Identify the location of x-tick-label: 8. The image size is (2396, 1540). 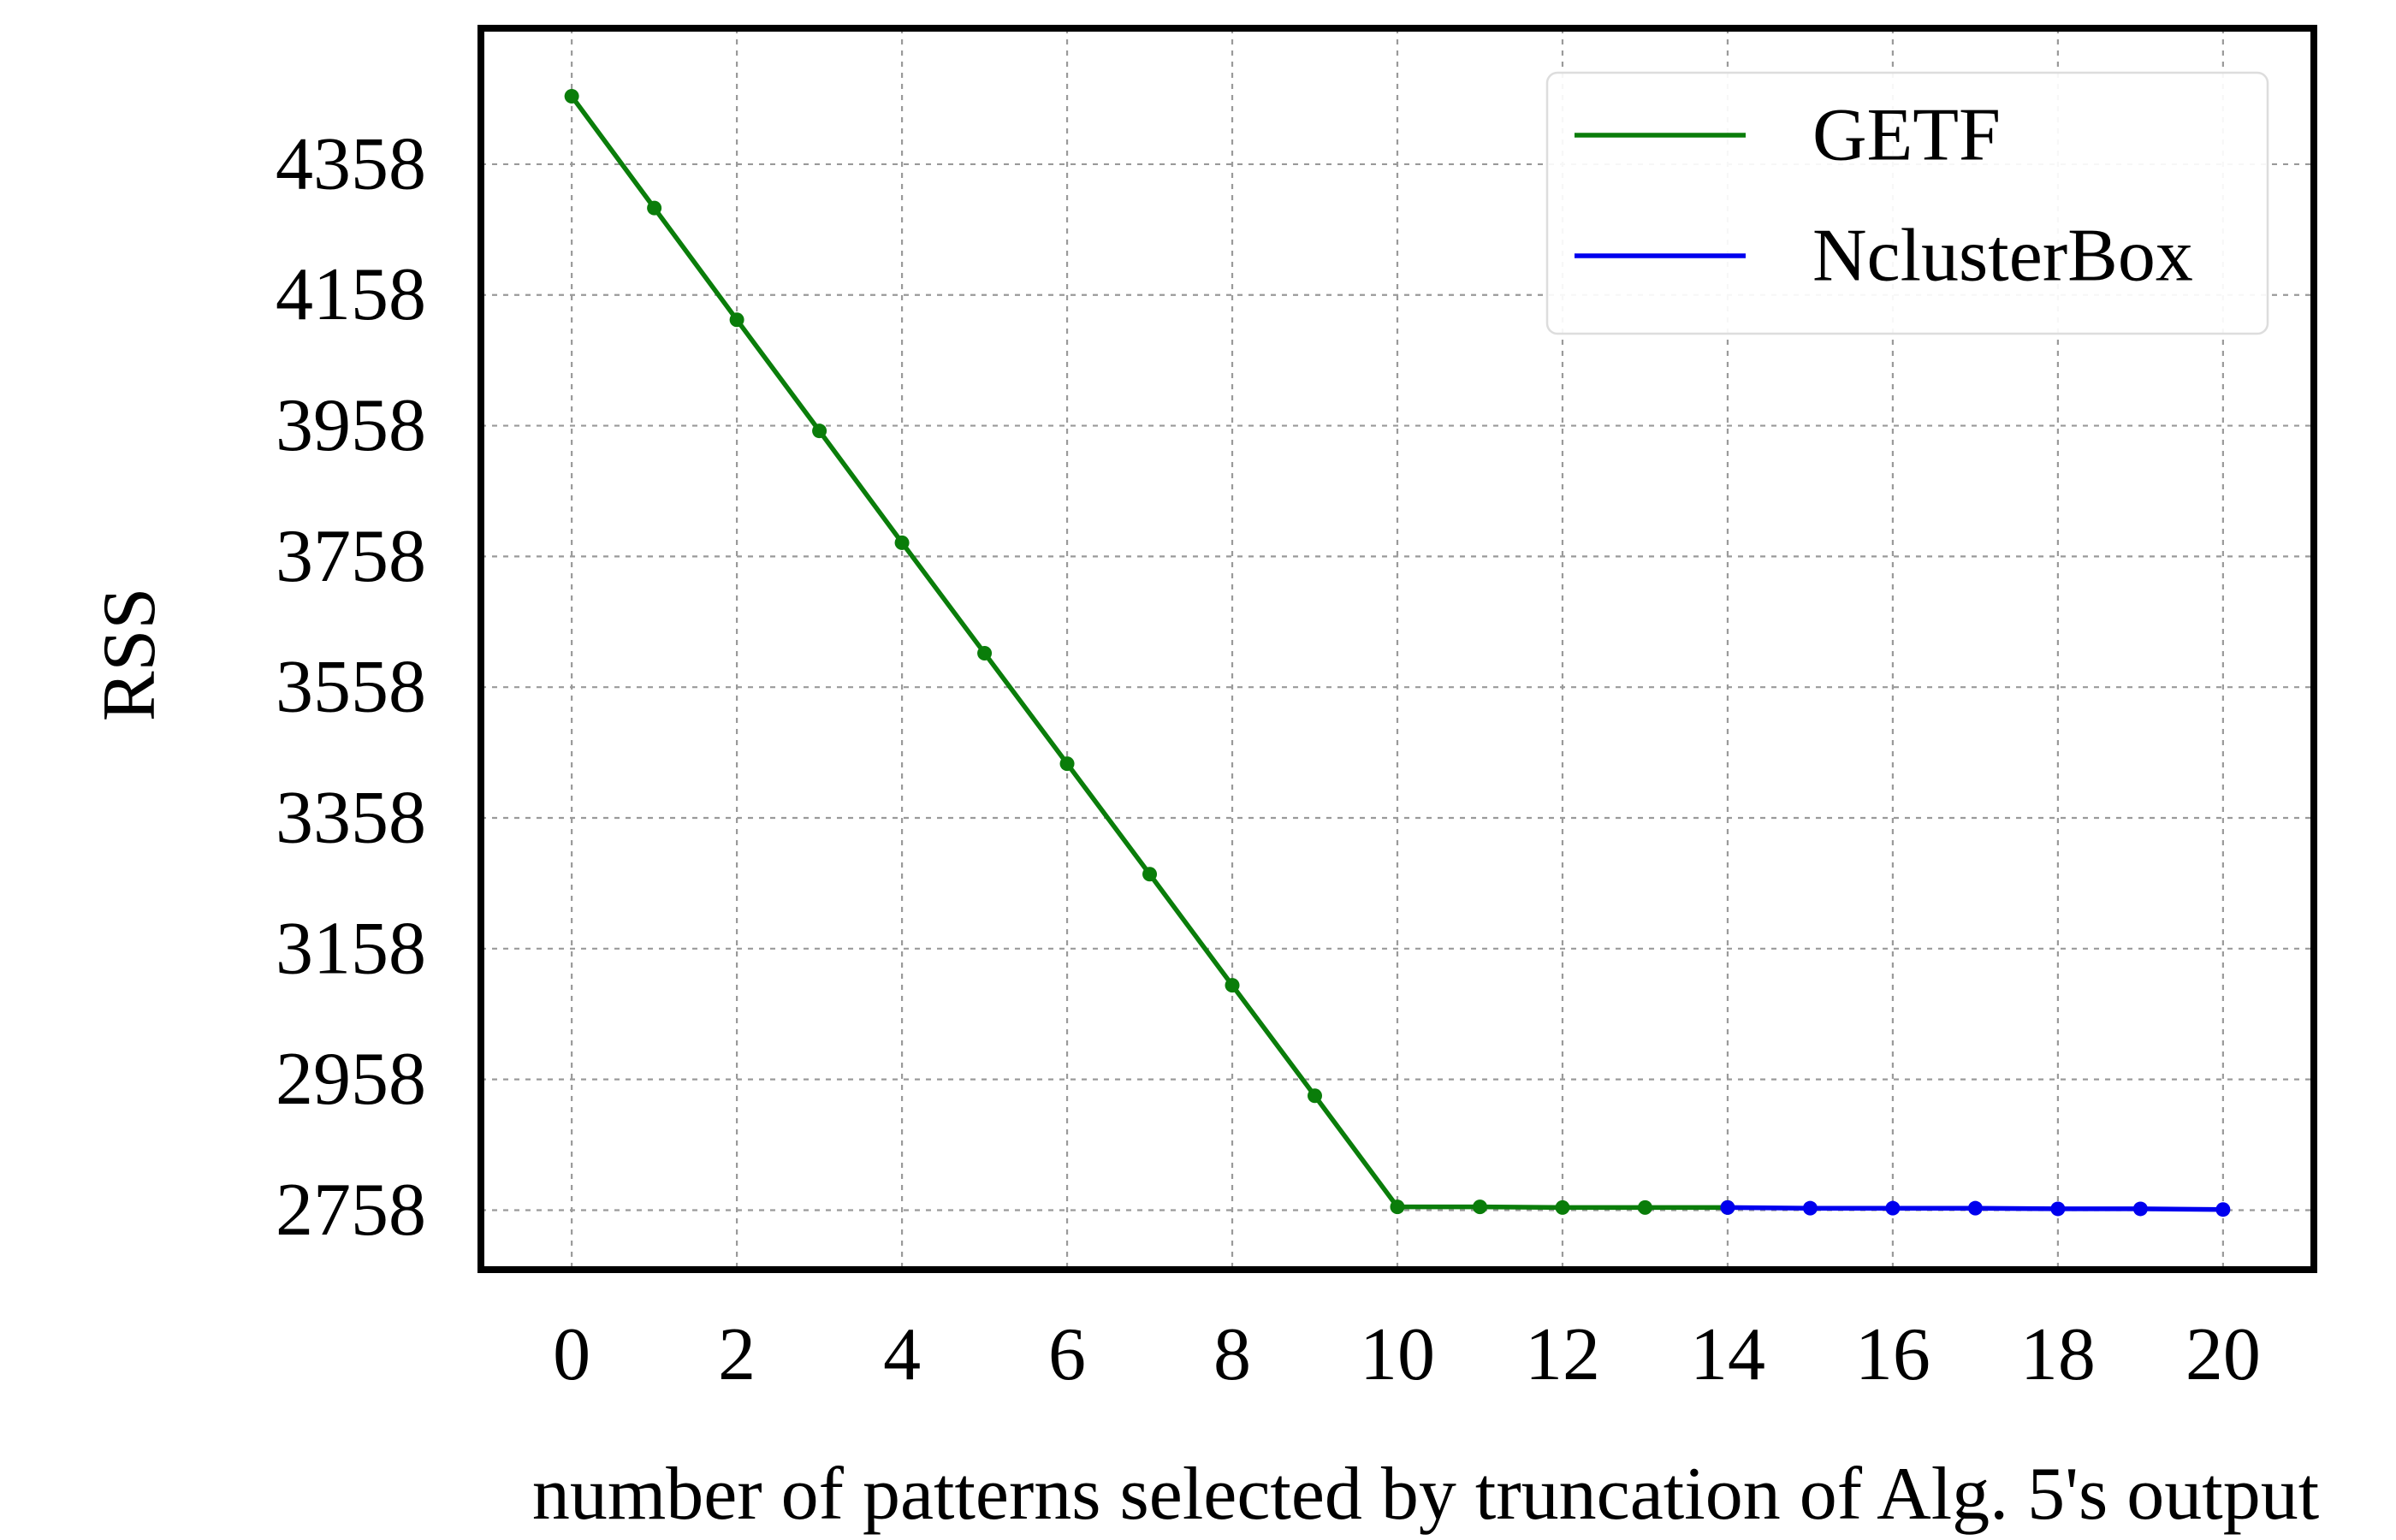
(1232, 1354).